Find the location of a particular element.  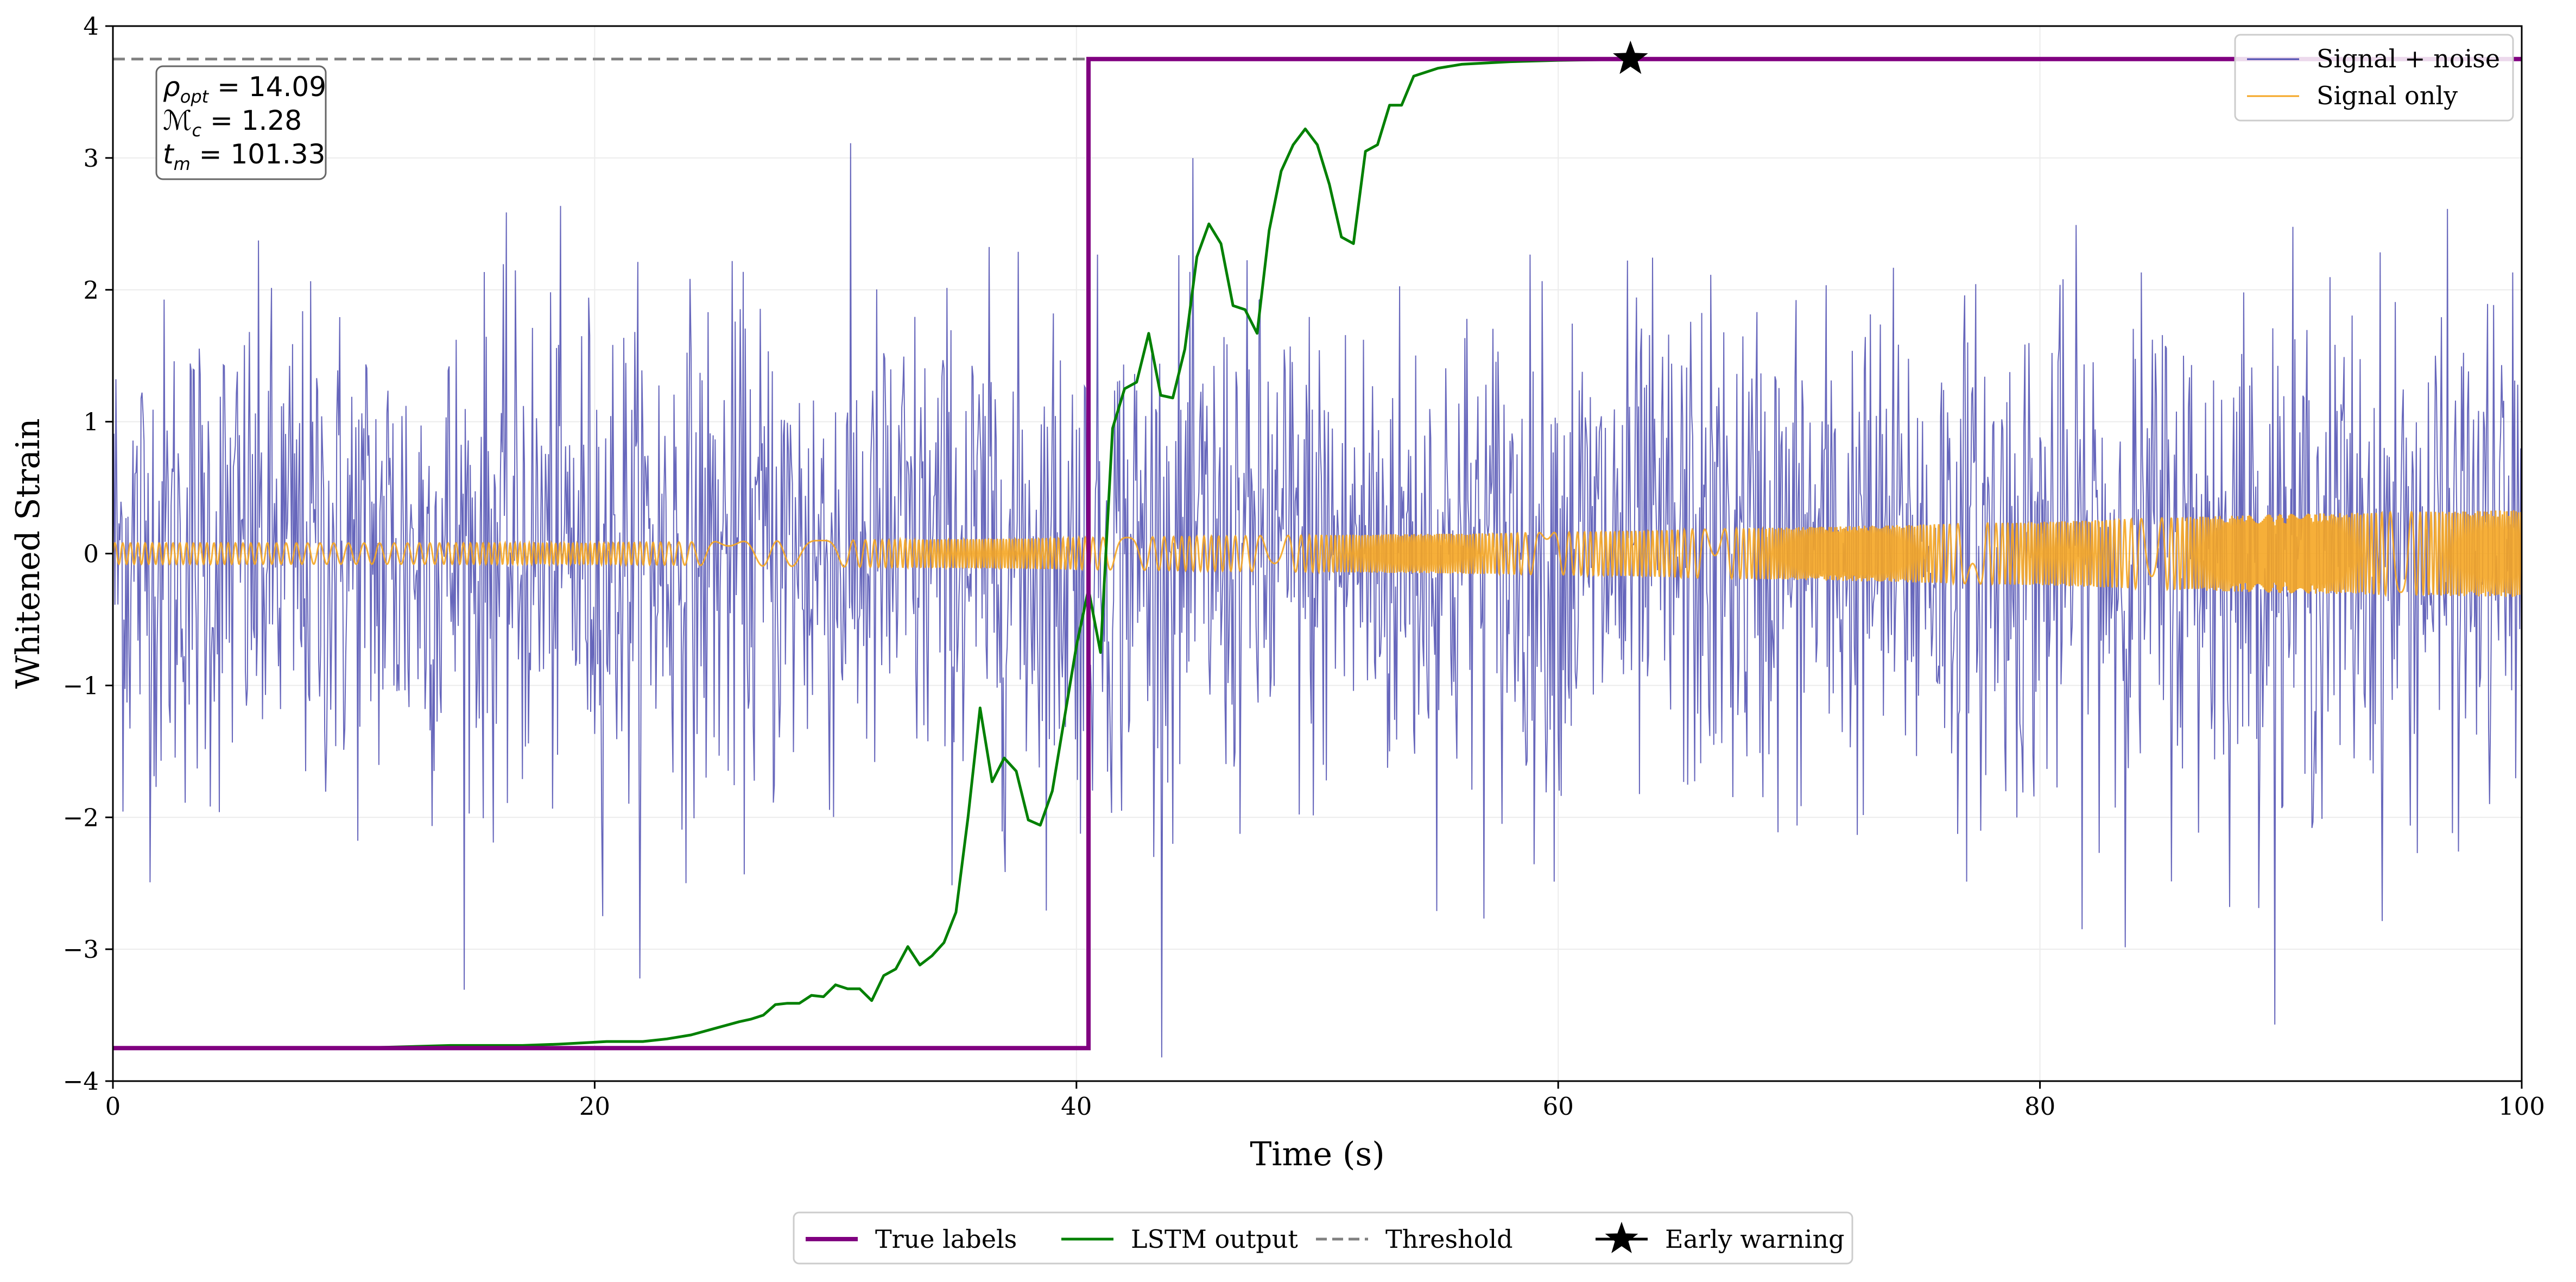

y-tick-label: −3 is located at coordinates (81, 949).